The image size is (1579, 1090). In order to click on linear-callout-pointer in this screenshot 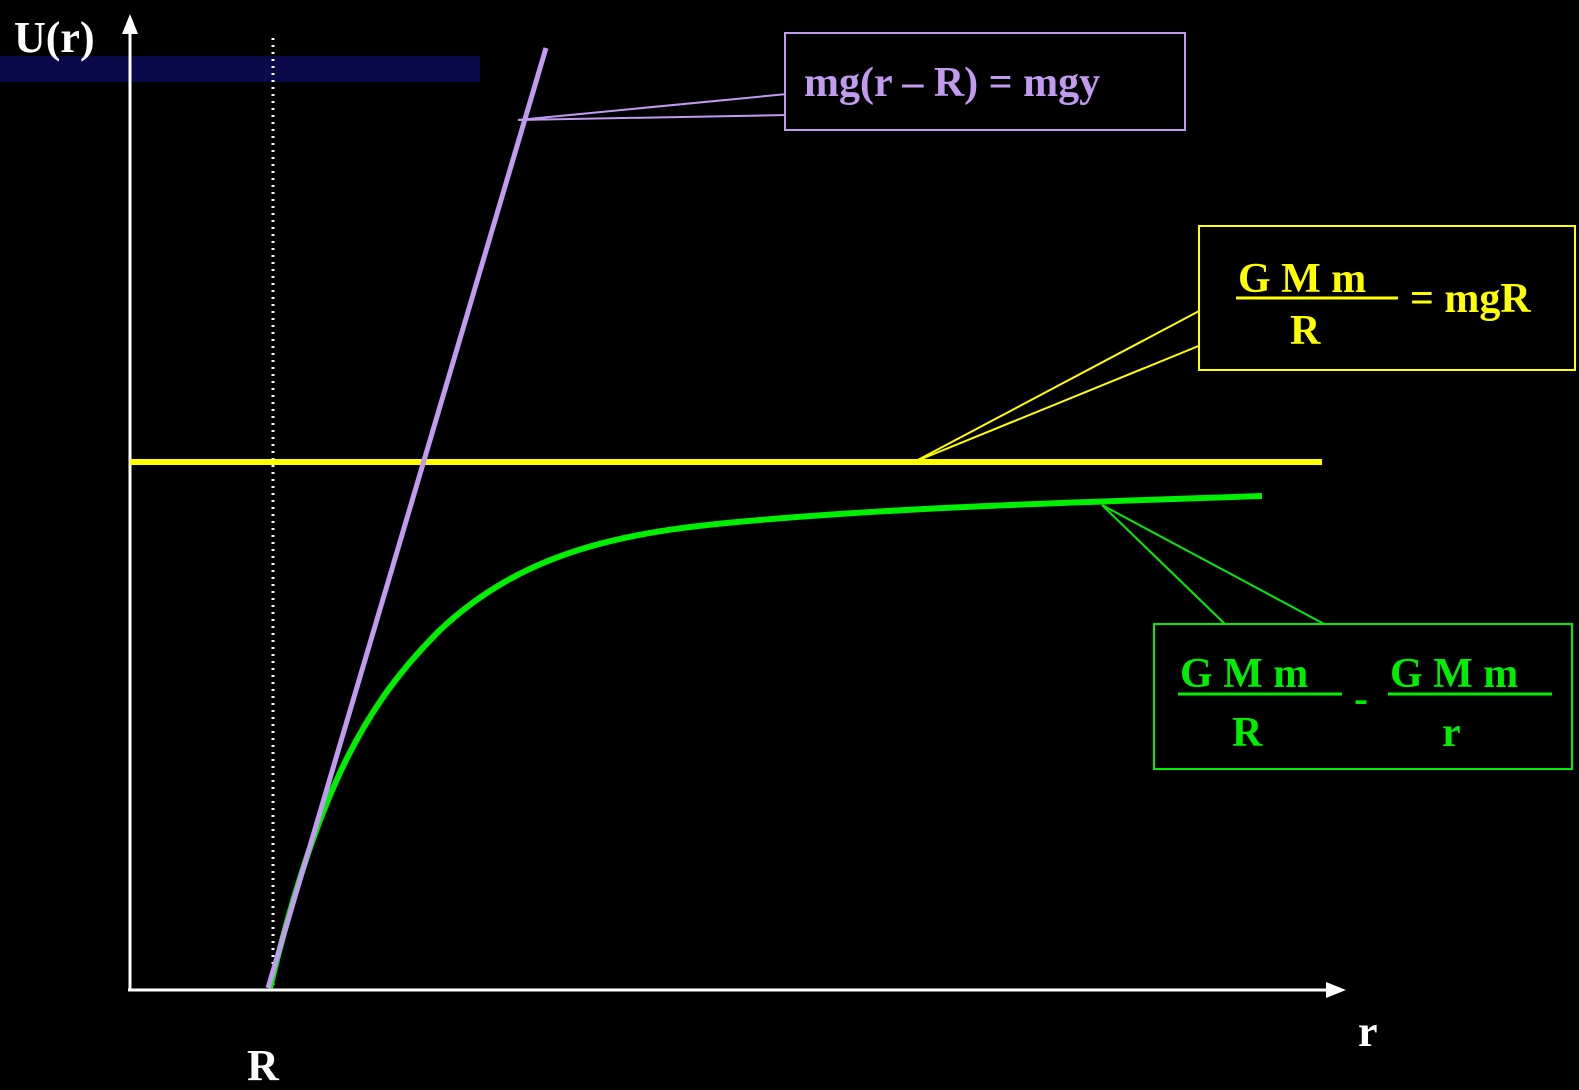, I will do `click(652, 107)`.